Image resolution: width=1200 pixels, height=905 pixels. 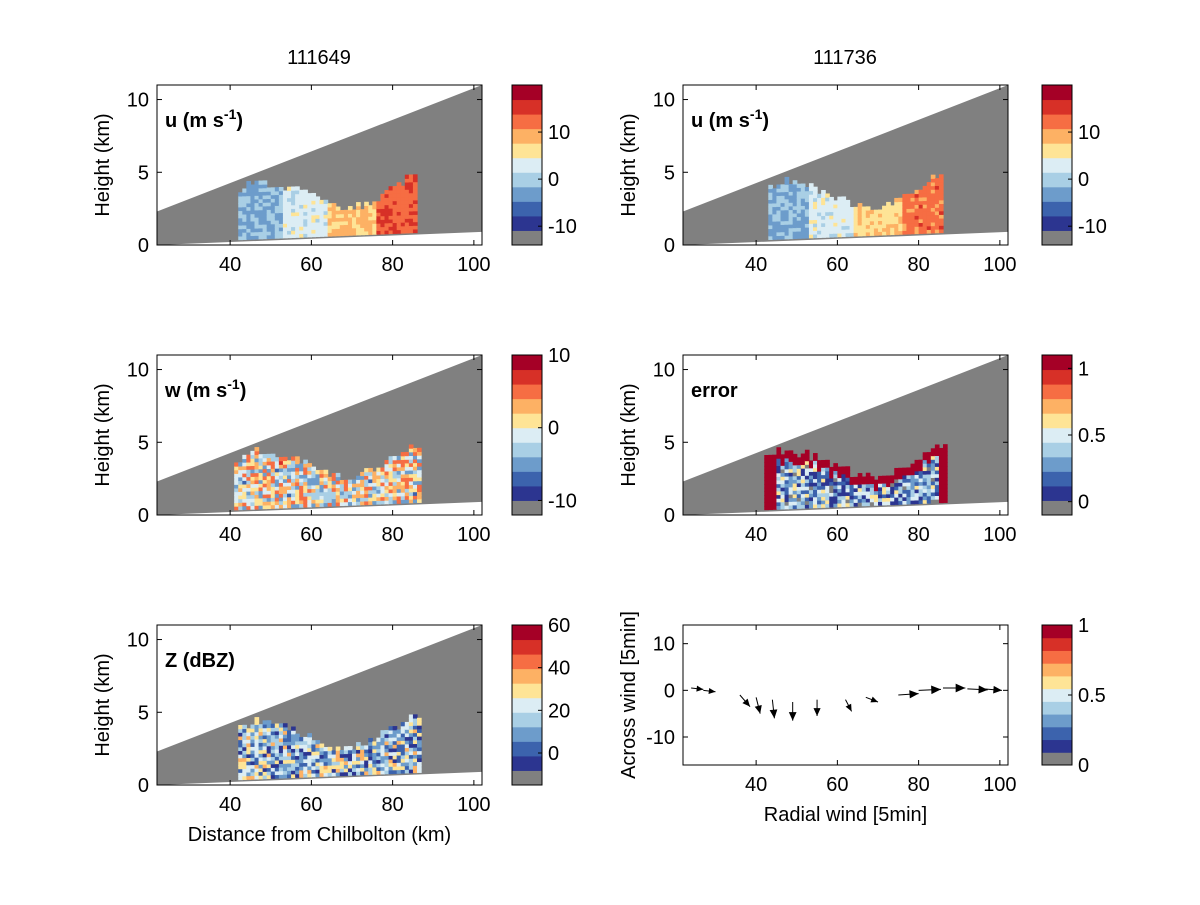 What do you see at coordinates (143, 246) in the screenshot?
I see `y-tick-label: 0` at bounding box center [143, 246].